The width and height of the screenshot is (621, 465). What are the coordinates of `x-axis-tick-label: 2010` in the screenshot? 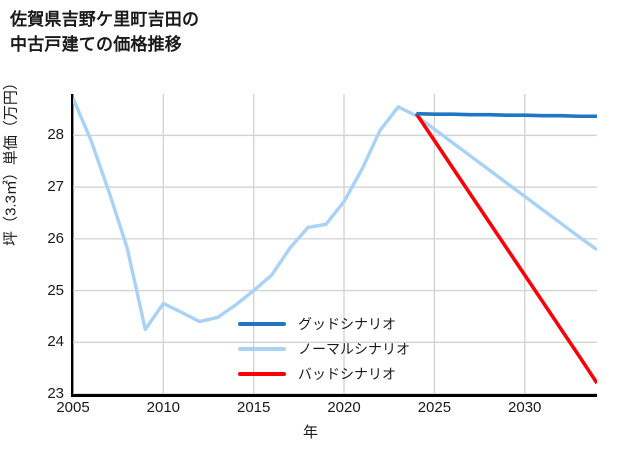 It's located at (163, 407).